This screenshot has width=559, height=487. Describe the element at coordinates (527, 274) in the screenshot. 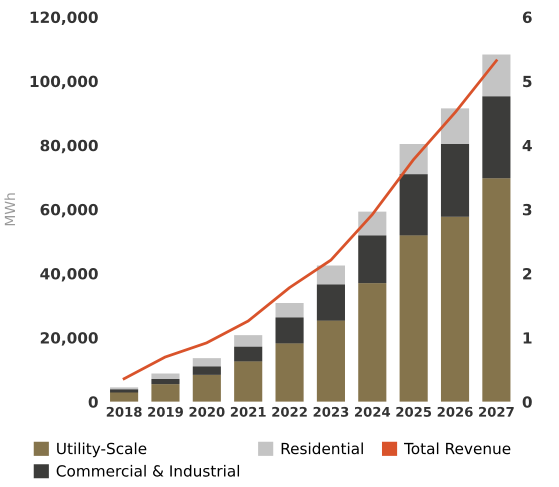

I see `y2-tick-label: 2` at that location.